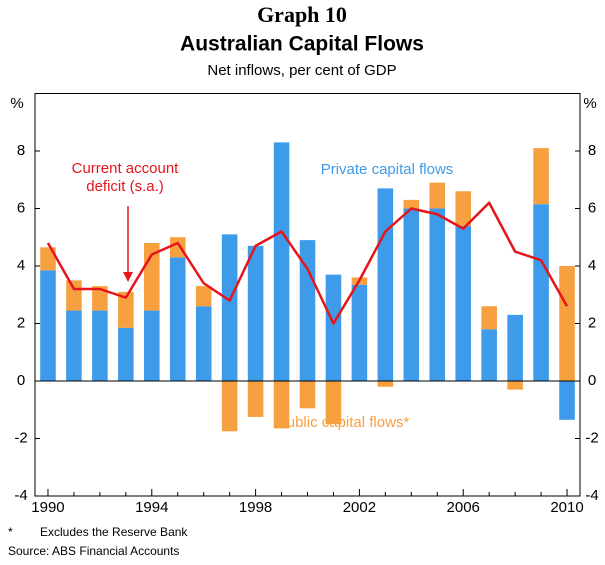 The image size is (605, 565). What do you see at coordinates (20, 437) in the screenshot?
I see `y-tick-label: -2` at bounding box center [20, 437].